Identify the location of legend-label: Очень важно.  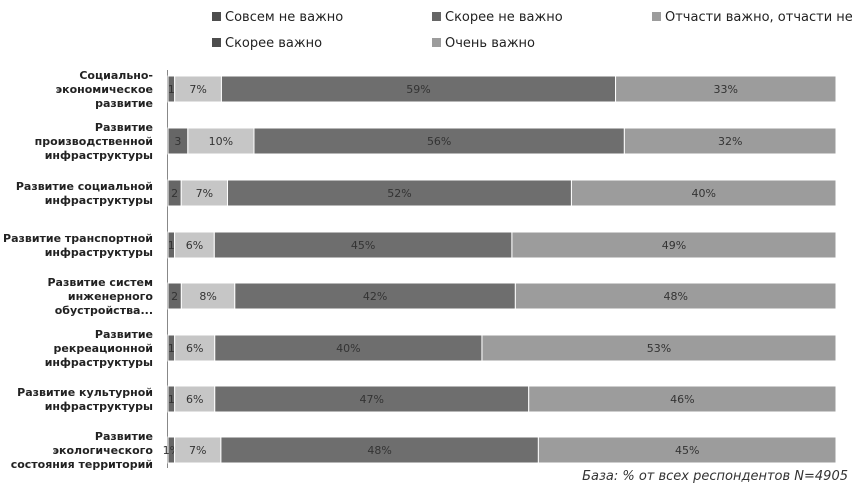
(490, 43).